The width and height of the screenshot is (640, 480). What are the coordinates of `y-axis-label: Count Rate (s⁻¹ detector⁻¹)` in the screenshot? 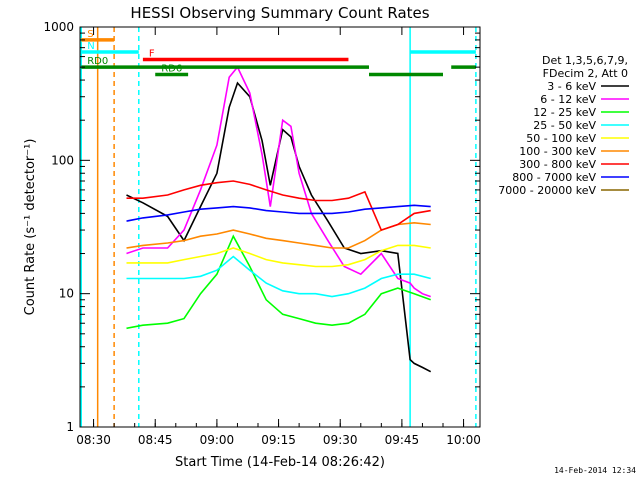 It's located at (30, 227).